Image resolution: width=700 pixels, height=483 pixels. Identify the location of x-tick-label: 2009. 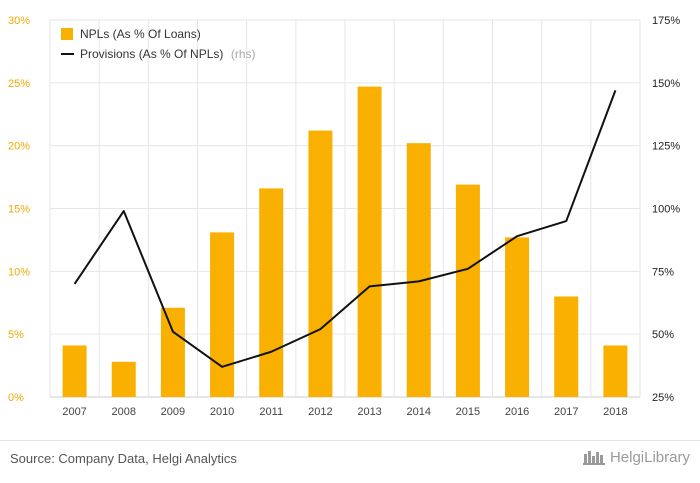
(173, 412).